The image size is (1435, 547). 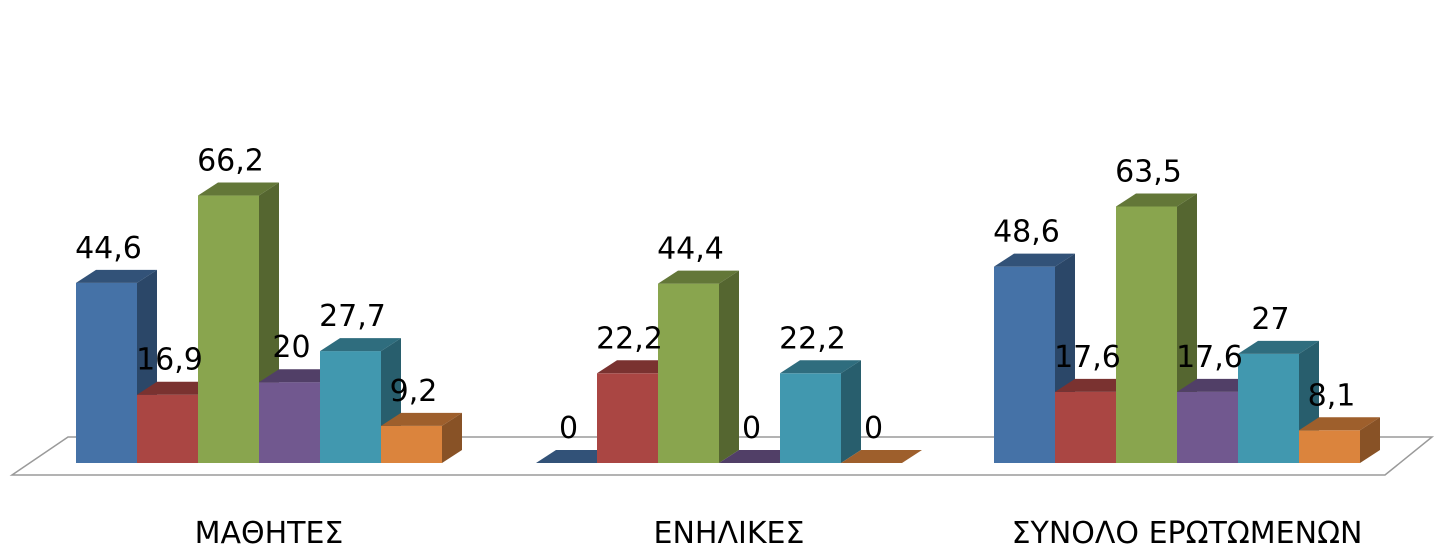 I want to click on data-label: 27,7, so click(x=352, y=316).